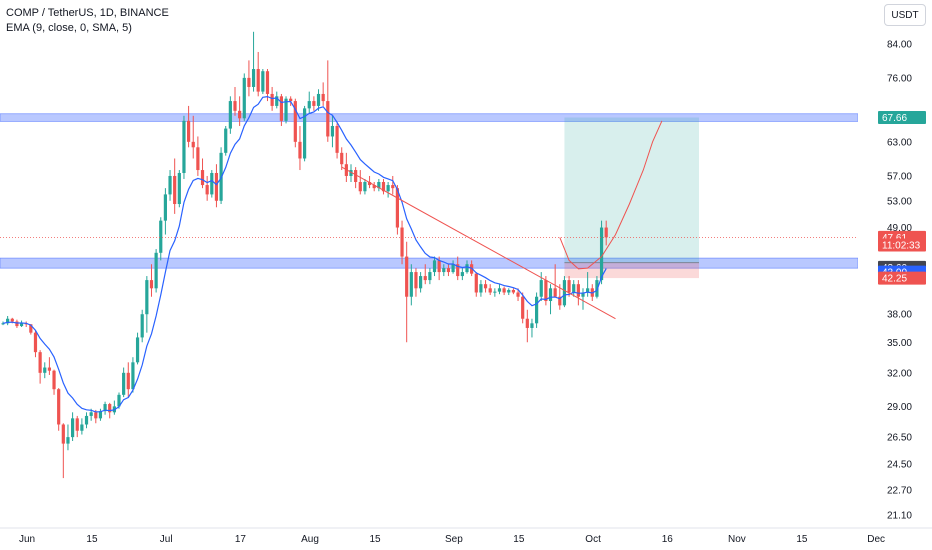 This screenshot has height=550, width=932. Describe the element at coordinates (429, 263) in the screenshot. I see `zone-support` at that location.